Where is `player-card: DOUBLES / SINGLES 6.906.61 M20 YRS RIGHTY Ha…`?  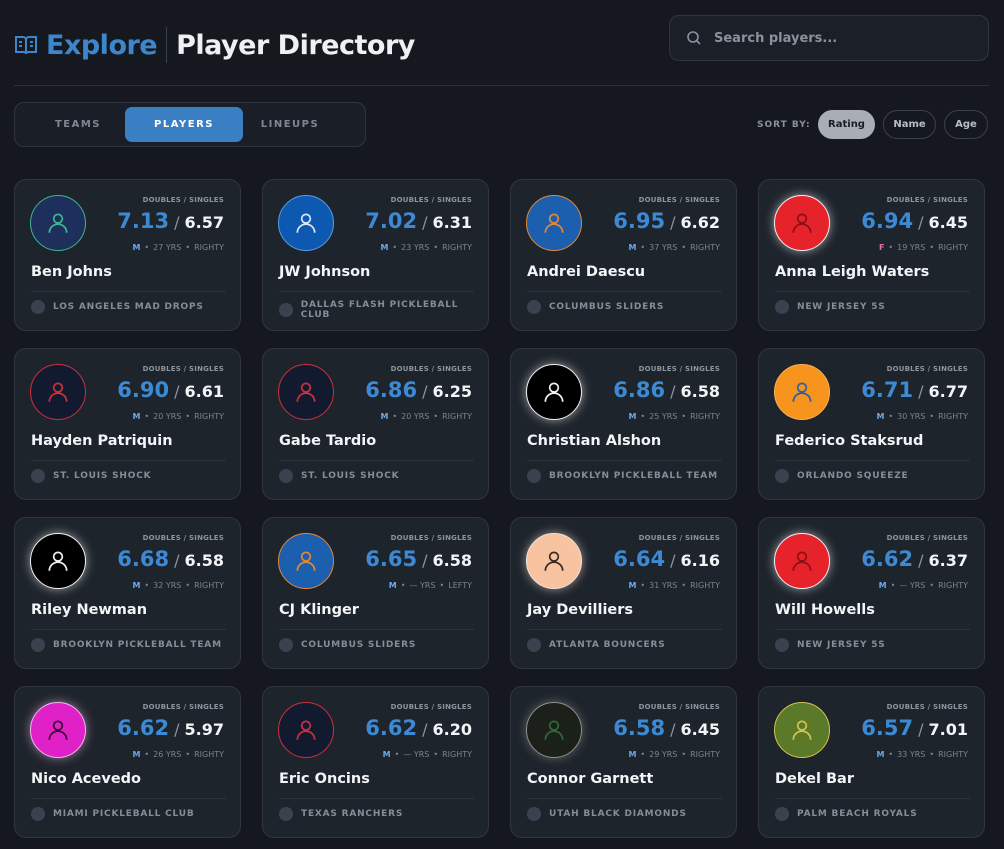
player-card: DOUBLES / SINGLES 6.906.61 M20 YRS RIGHTY Ha… is located at coordinates (127, 424).